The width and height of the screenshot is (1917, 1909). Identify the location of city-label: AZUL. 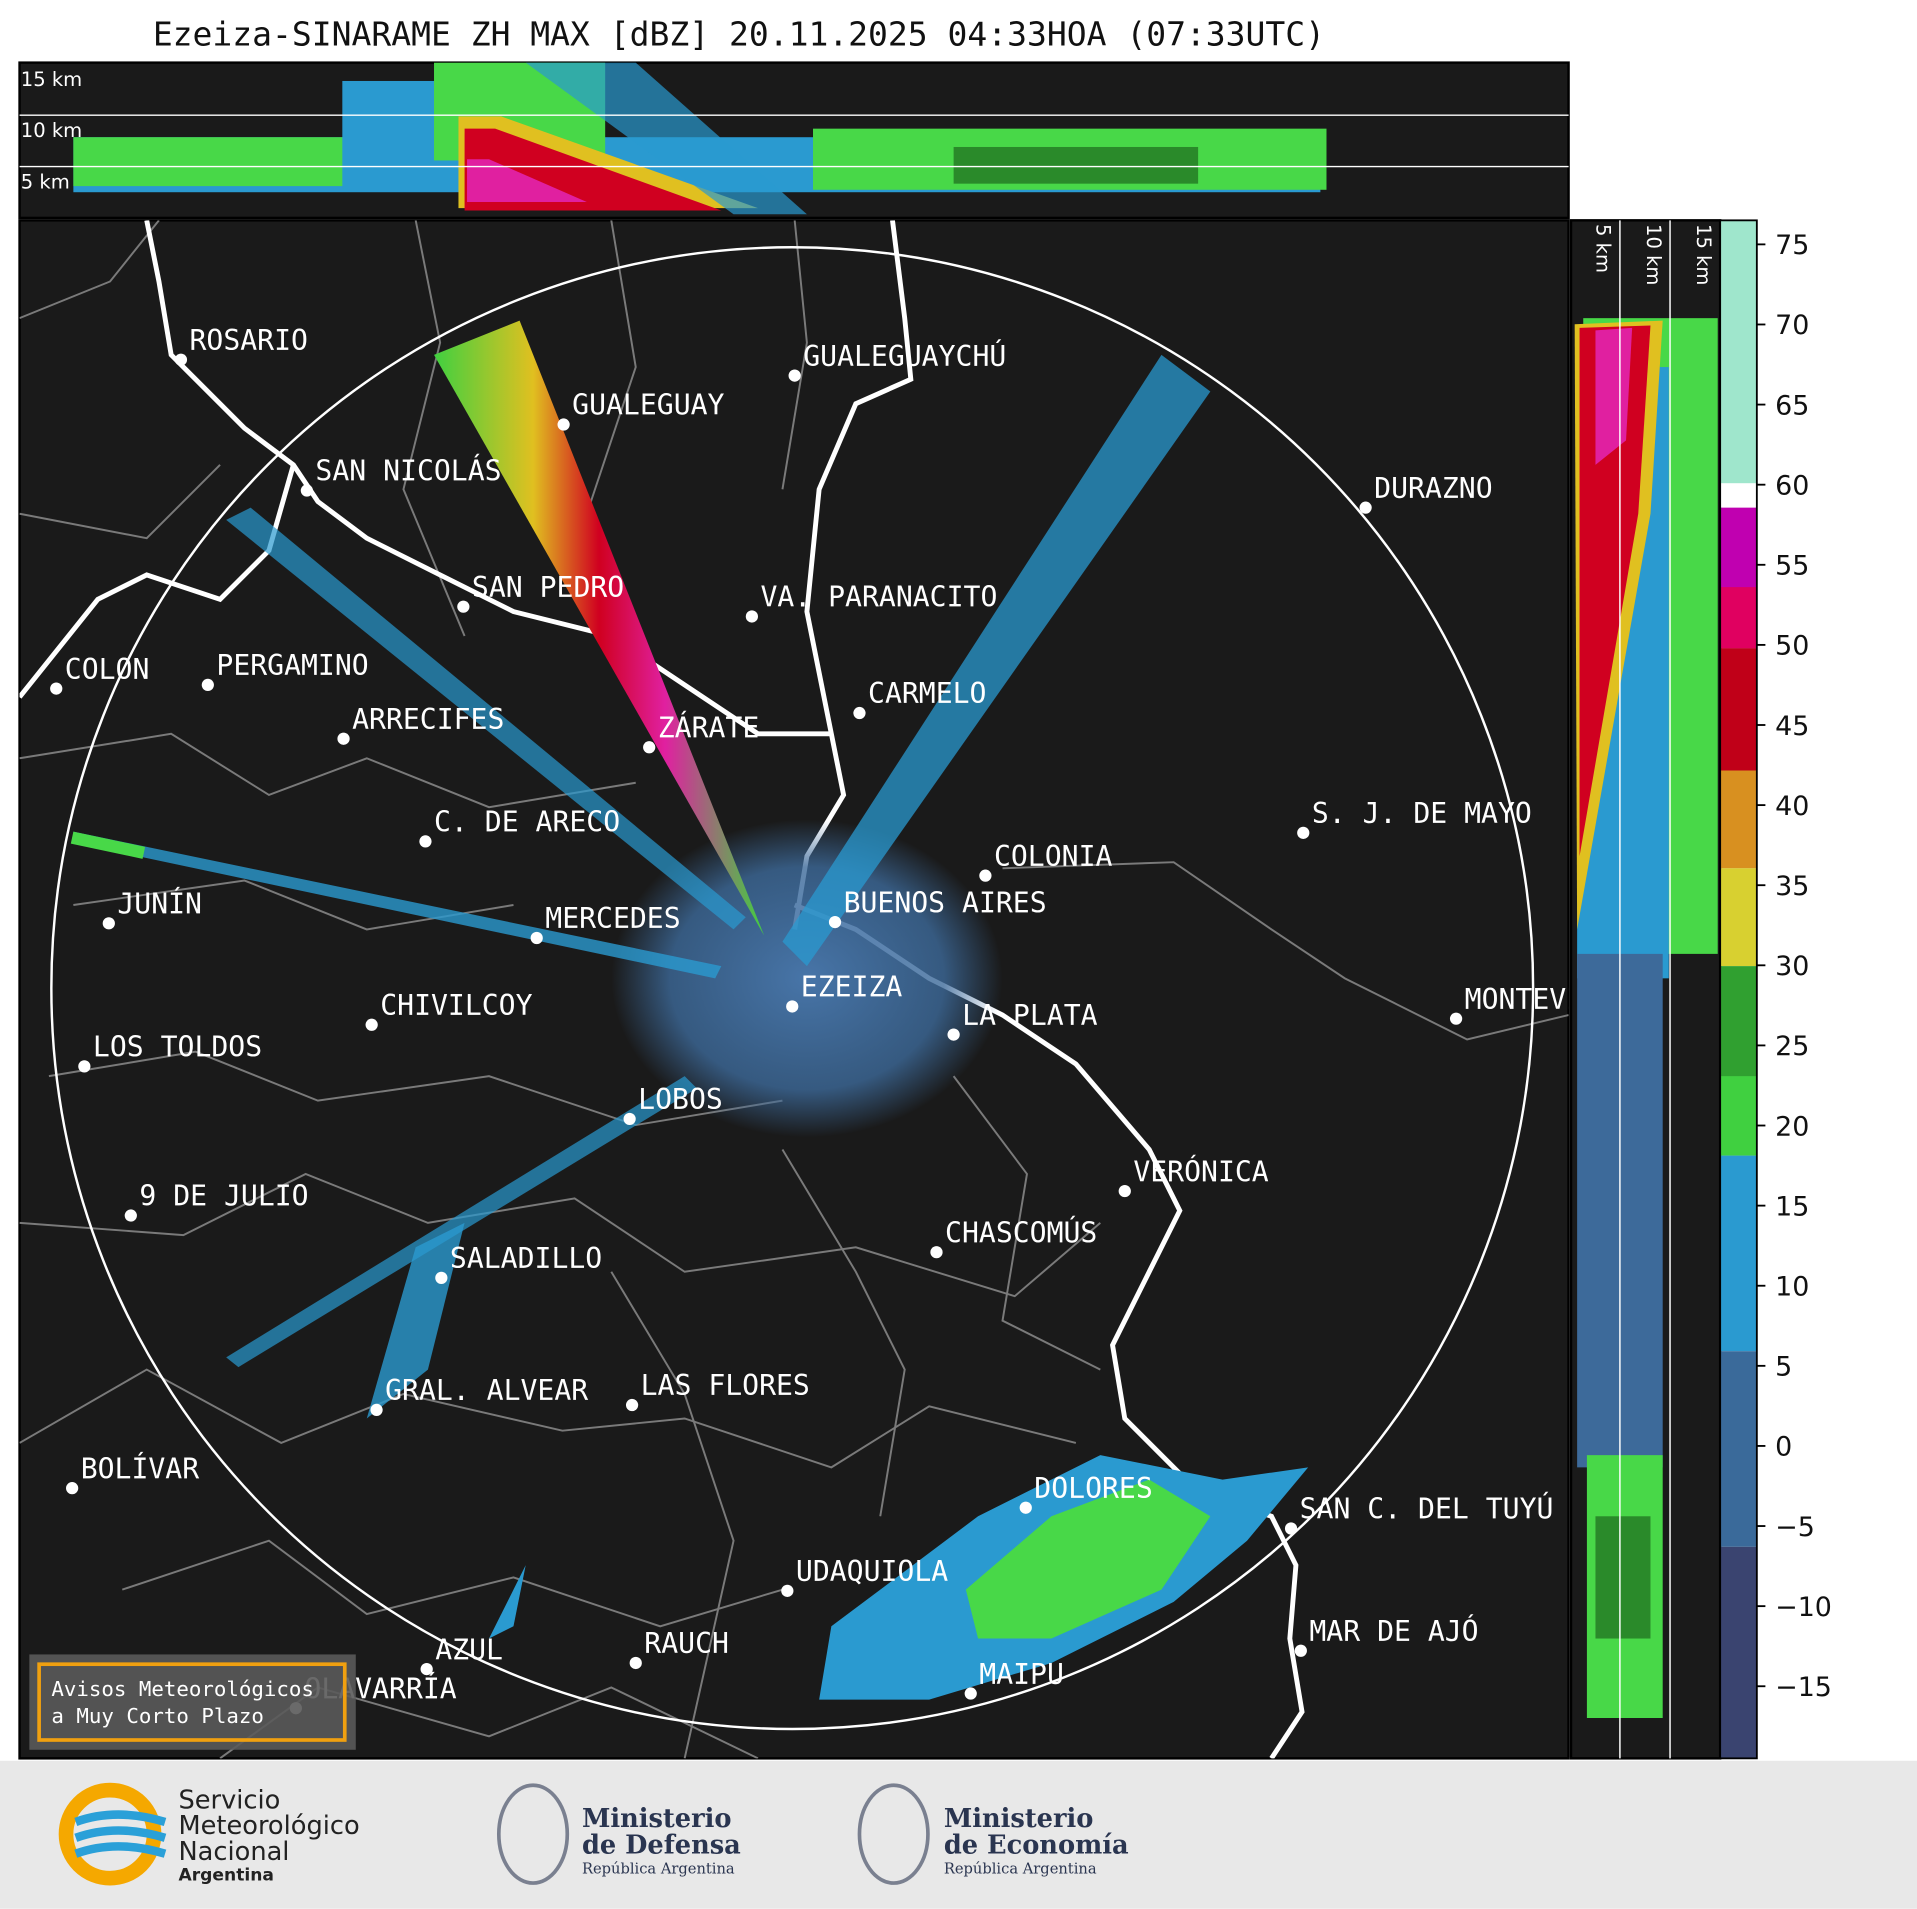
(469, 1649).